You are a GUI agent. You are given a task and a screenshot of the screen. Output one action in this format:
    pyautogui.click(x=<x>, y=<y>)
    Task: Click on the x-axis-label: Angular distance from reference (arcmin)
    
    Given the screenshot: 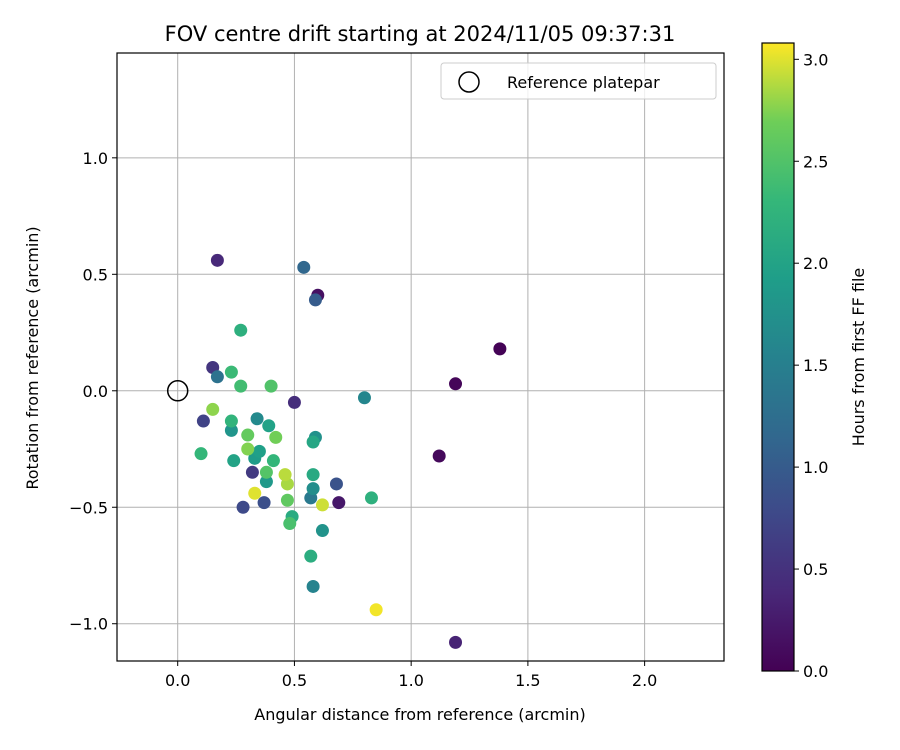 What is the action you would take?
    pyautogui.click(x=419, y=714)
    